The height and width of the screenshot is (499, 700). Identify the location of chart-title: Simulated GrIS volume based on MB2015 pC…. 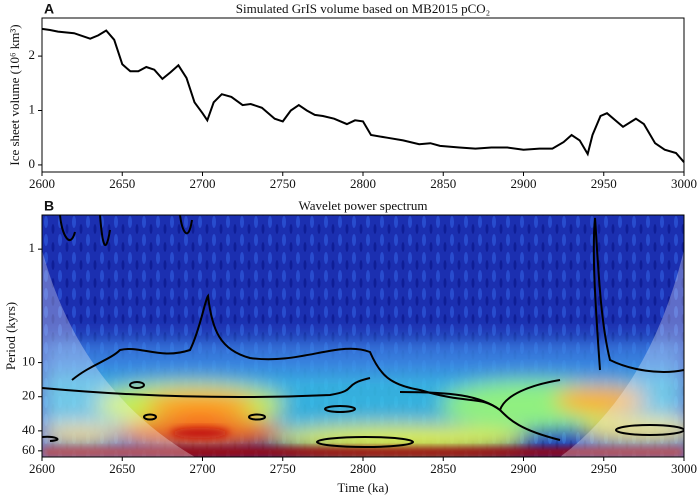
(363, 8).